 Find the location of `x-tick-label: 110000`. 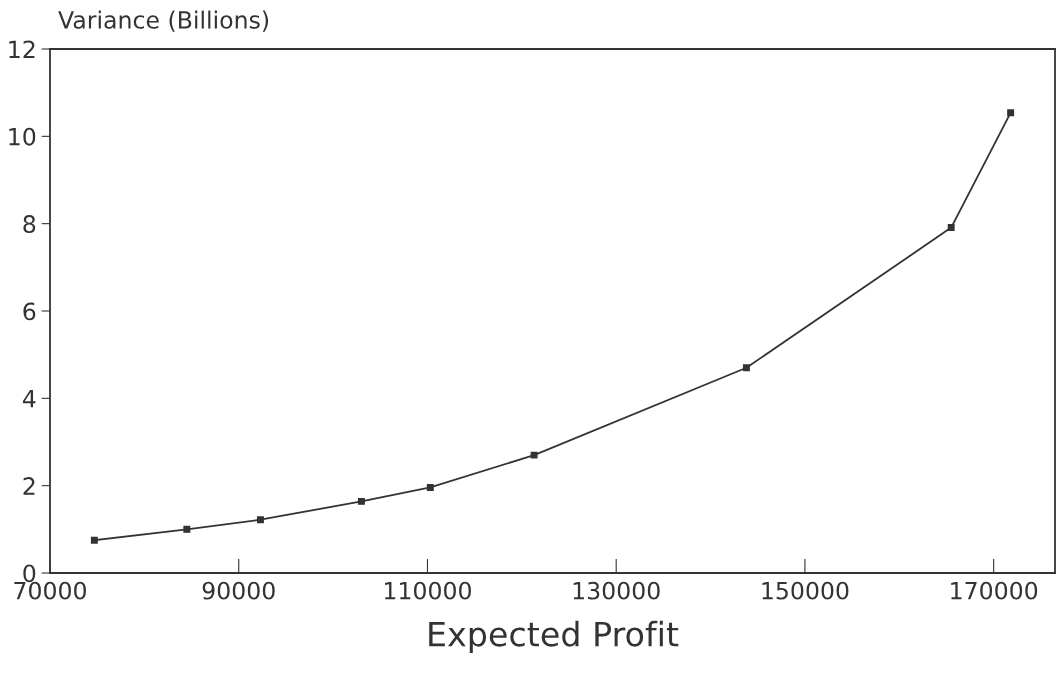

x-tick-label: 110000 is located at coordinates (427, 590).